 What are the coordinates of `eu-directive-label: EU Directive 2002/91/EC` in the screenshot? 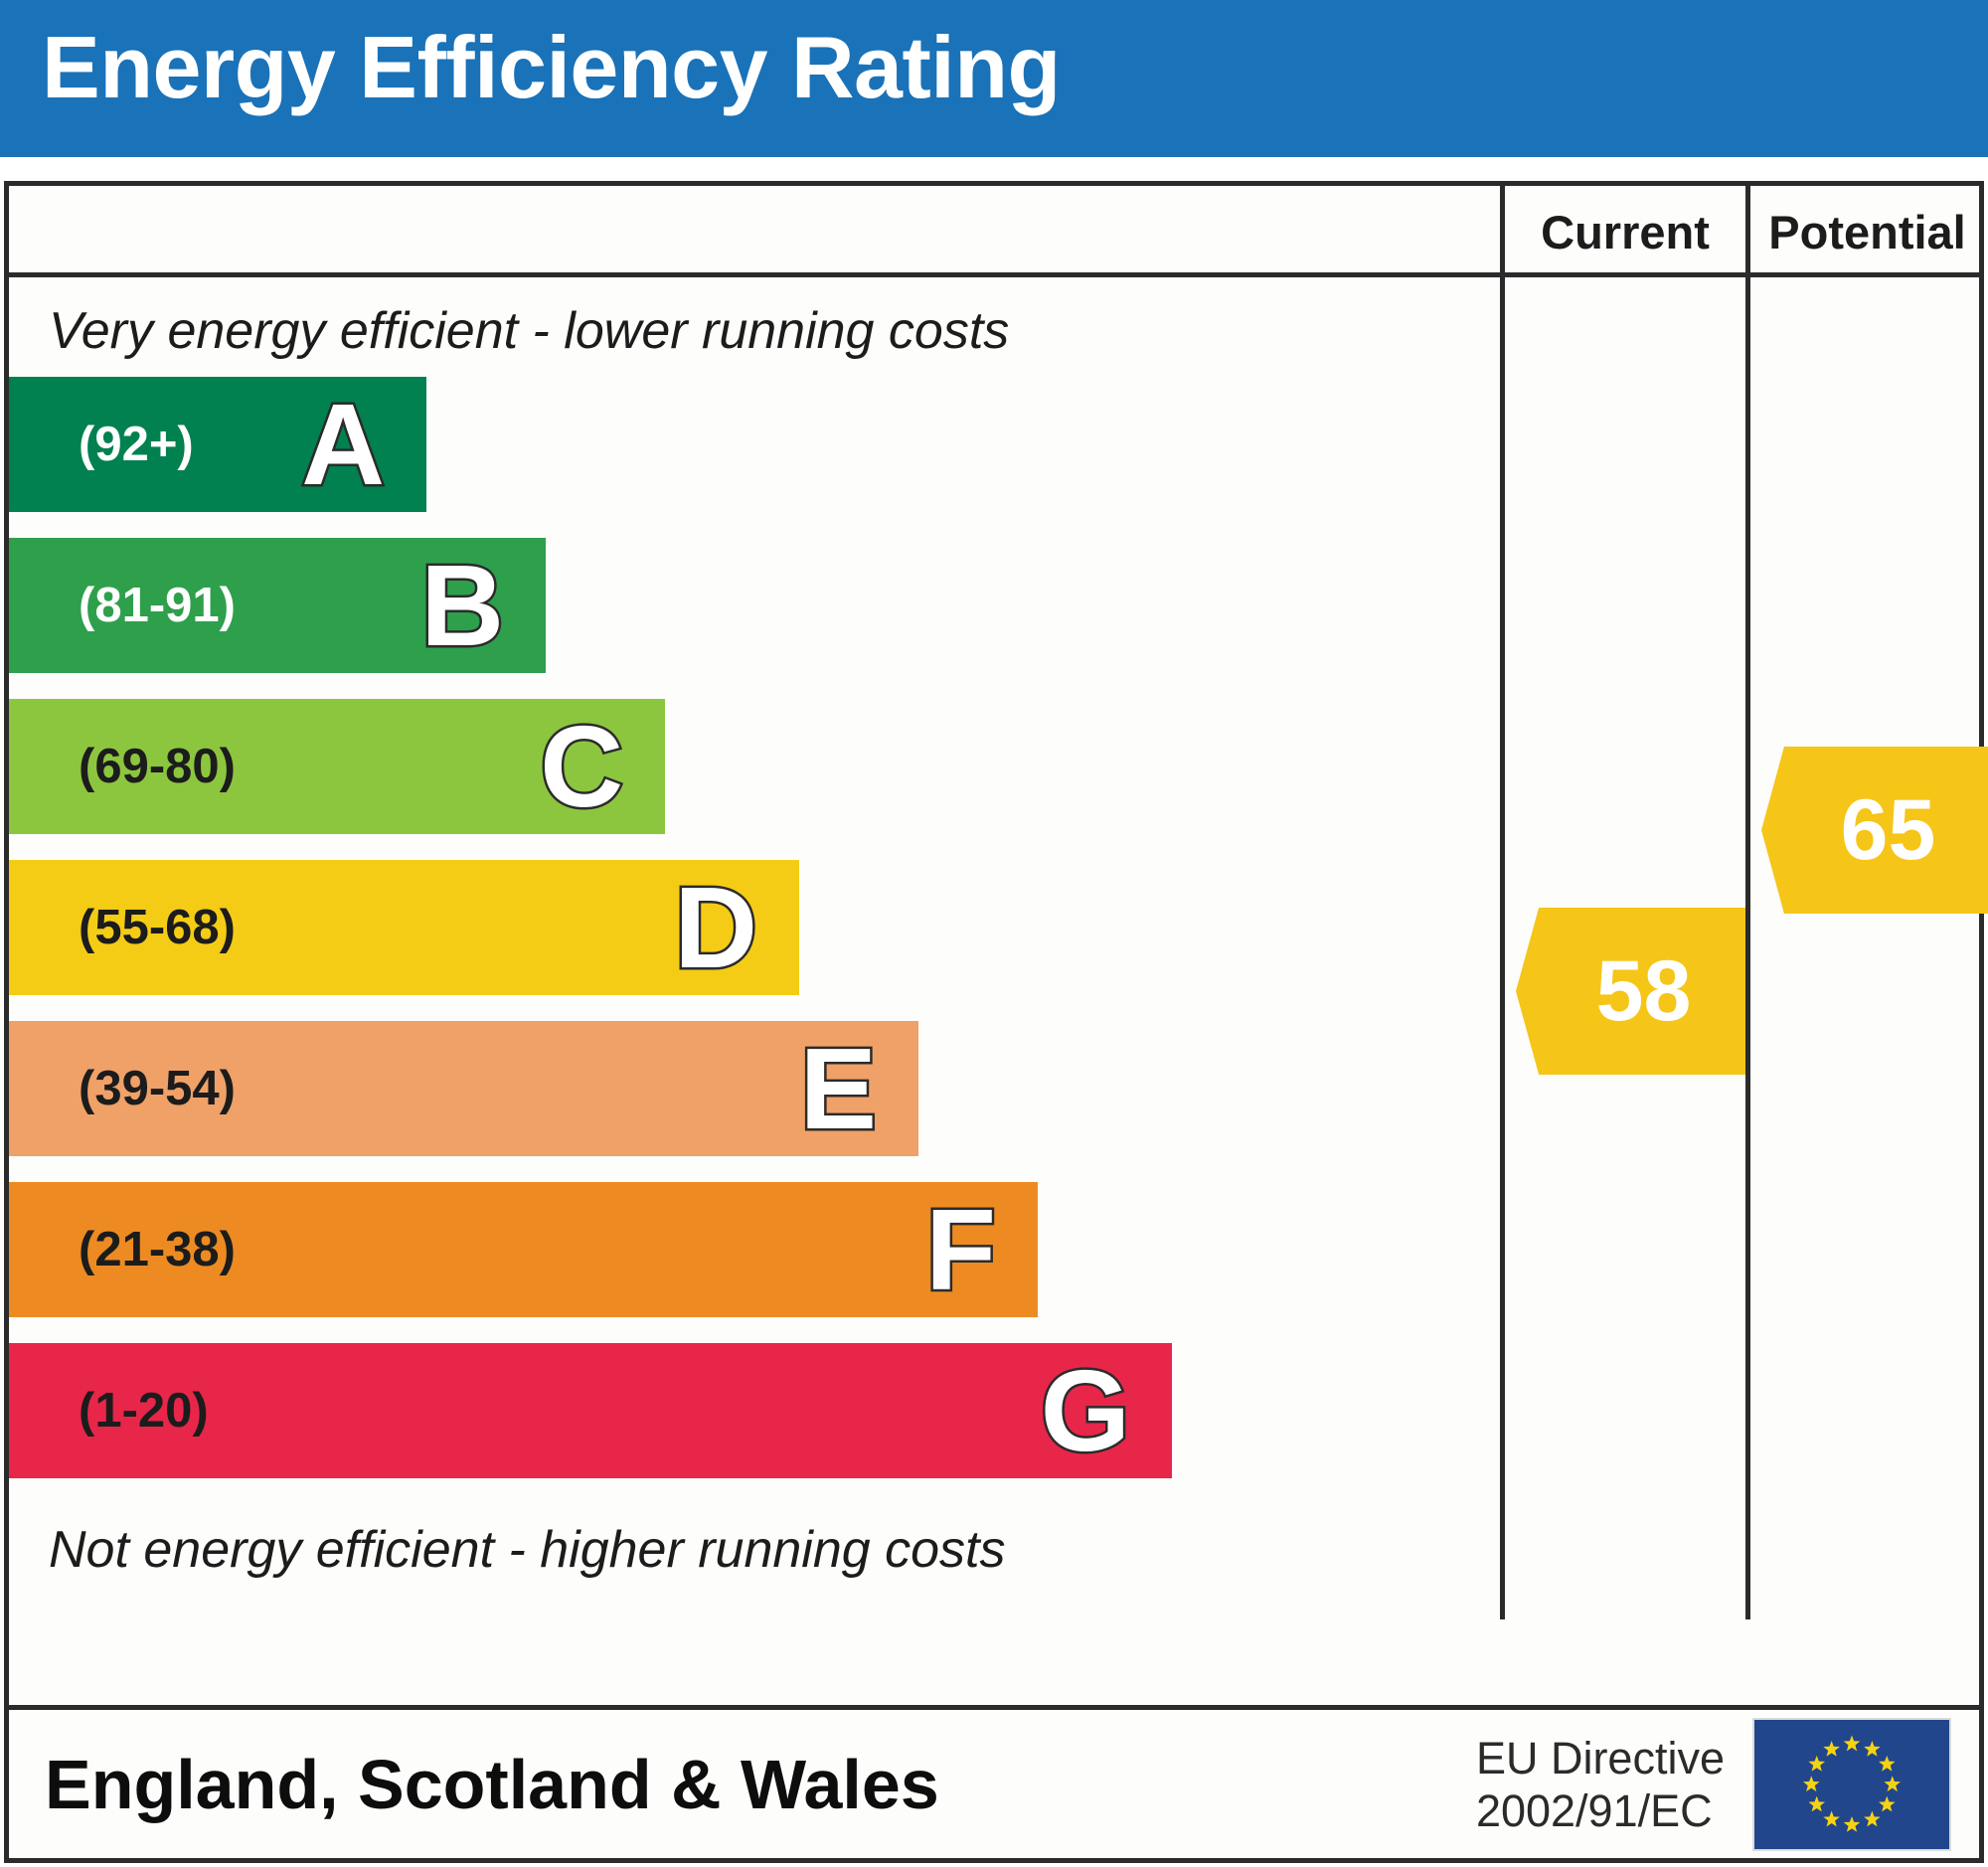 It's located at (1600, 1783).